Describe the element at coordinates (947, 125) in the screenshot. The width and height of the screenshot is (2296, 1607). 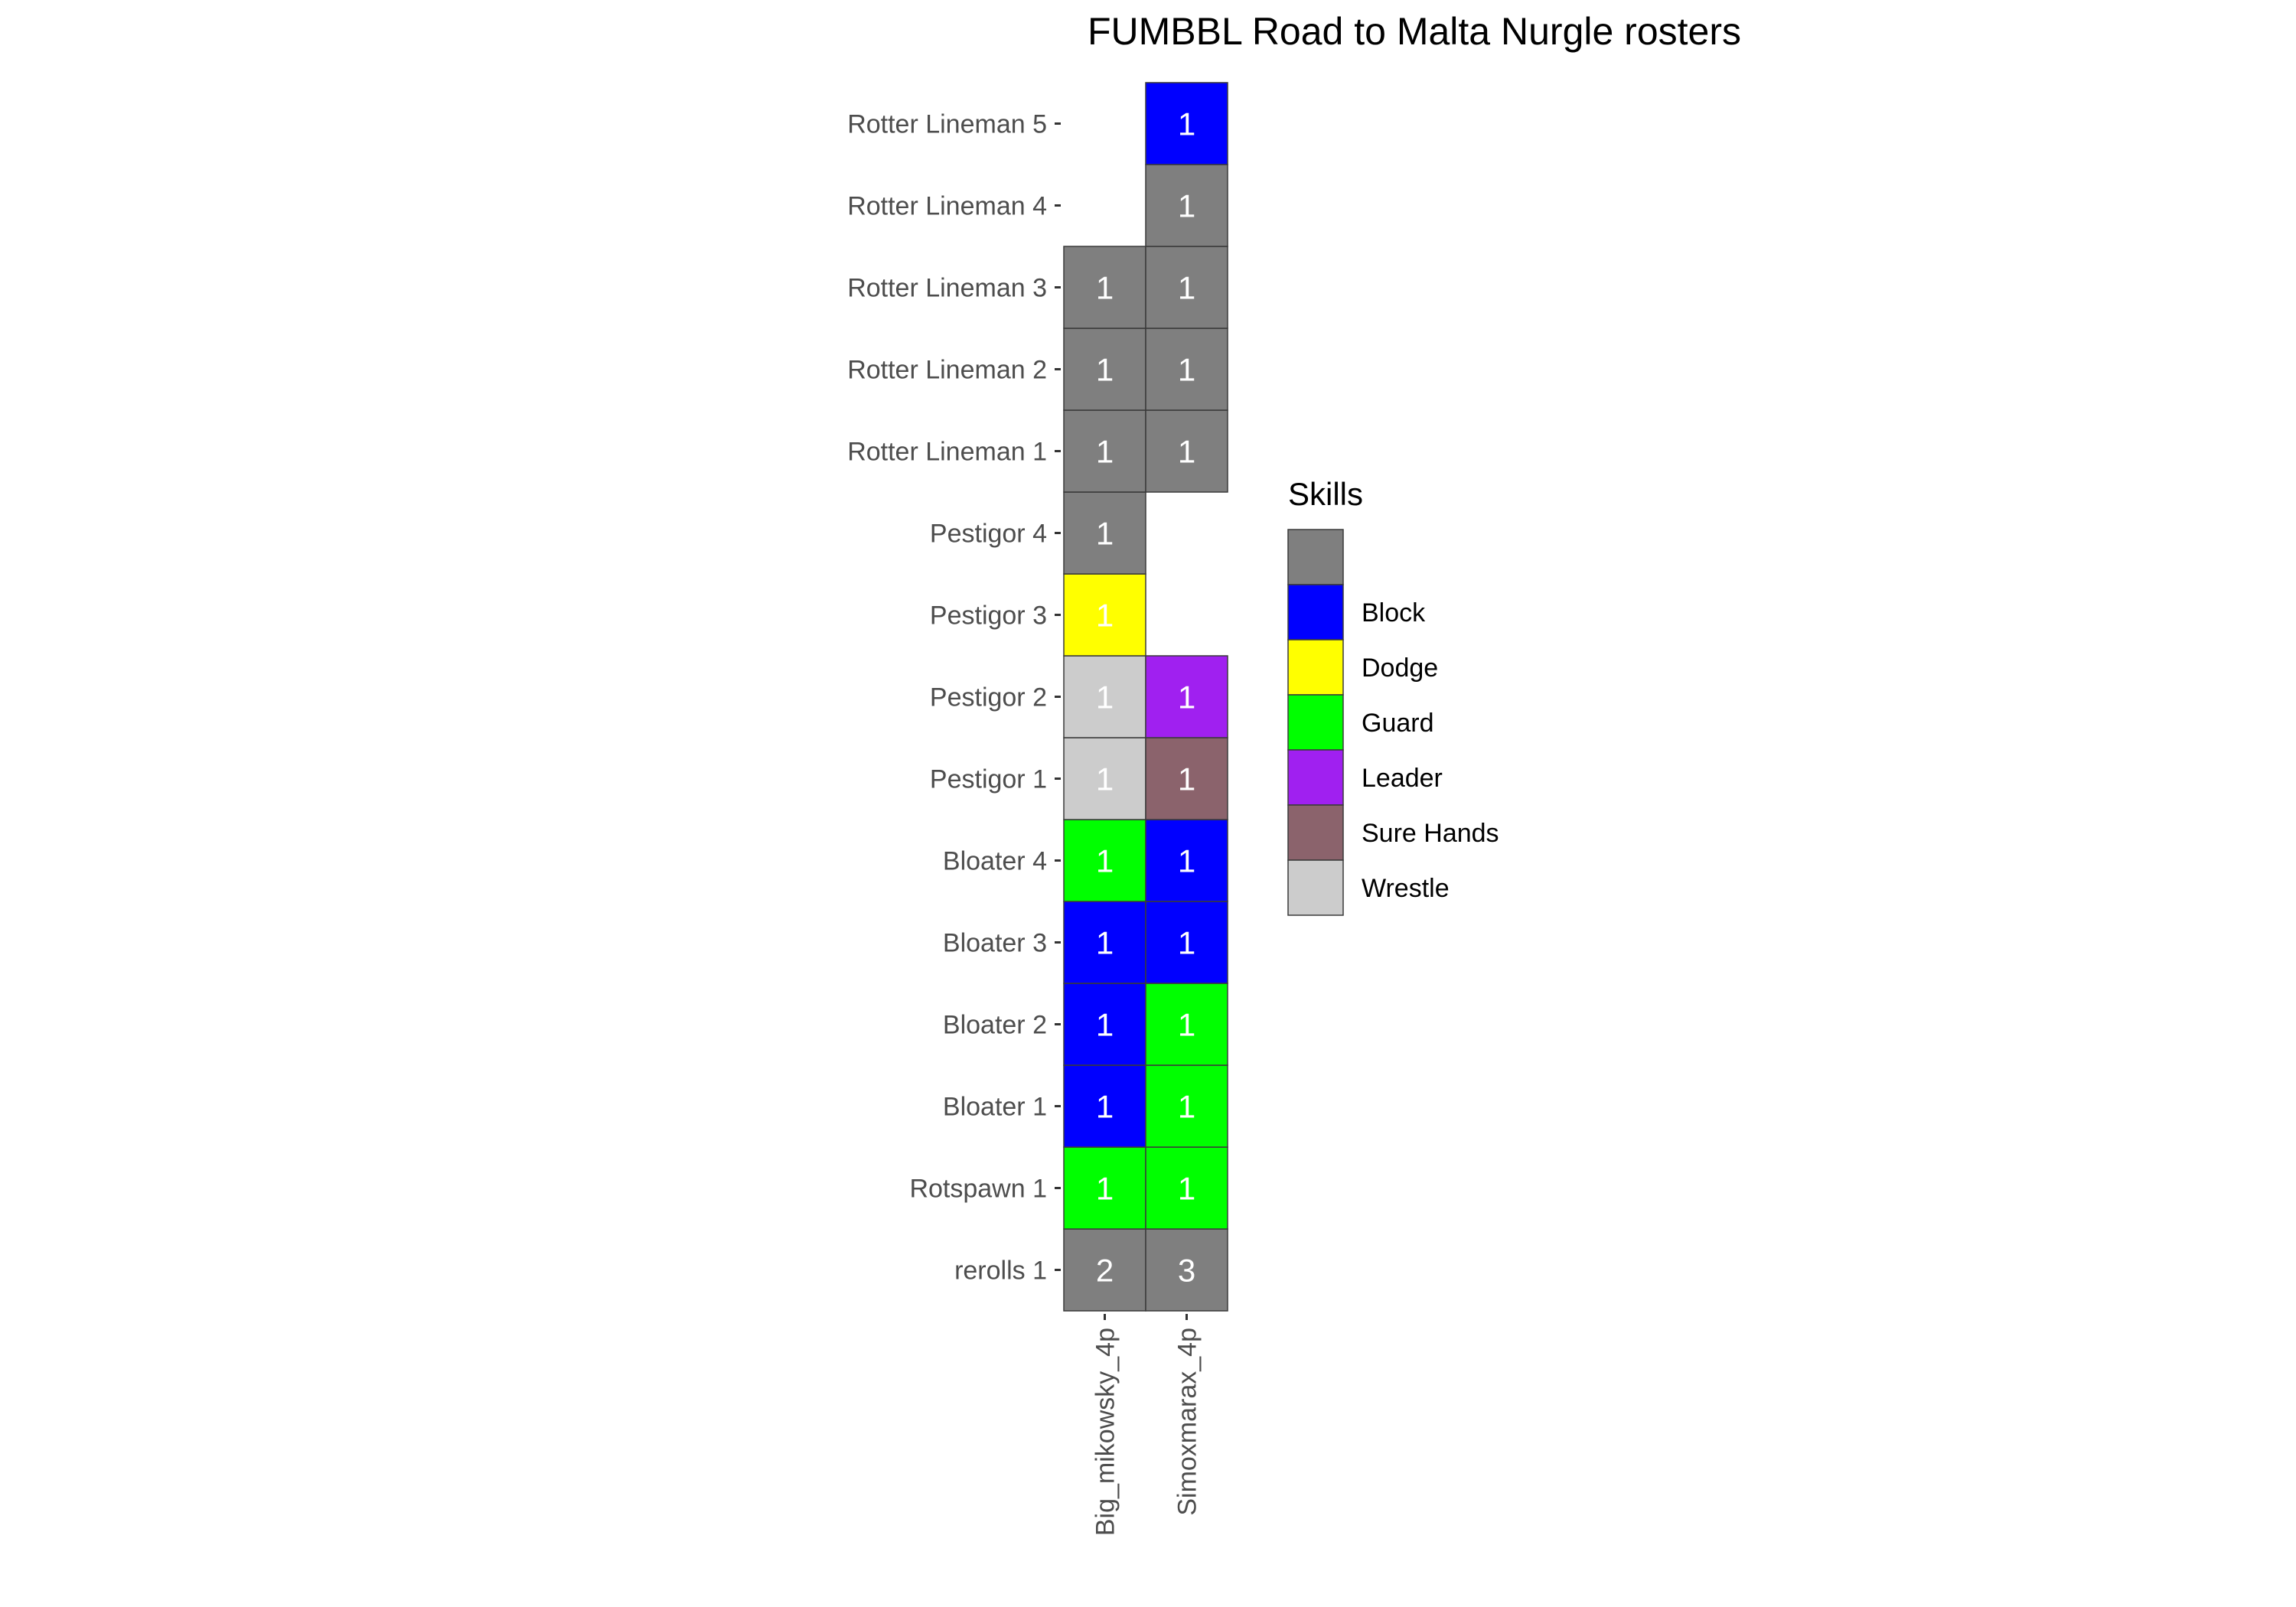
I see `y-tick-label-rotter-lineman-5: Rotter Lineman 5` at that location.